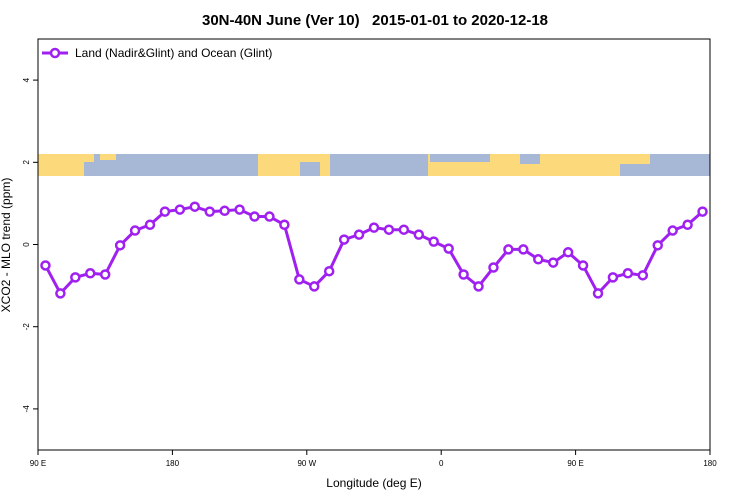  I want to click on y-tick-label: 4, so click(26, 79).